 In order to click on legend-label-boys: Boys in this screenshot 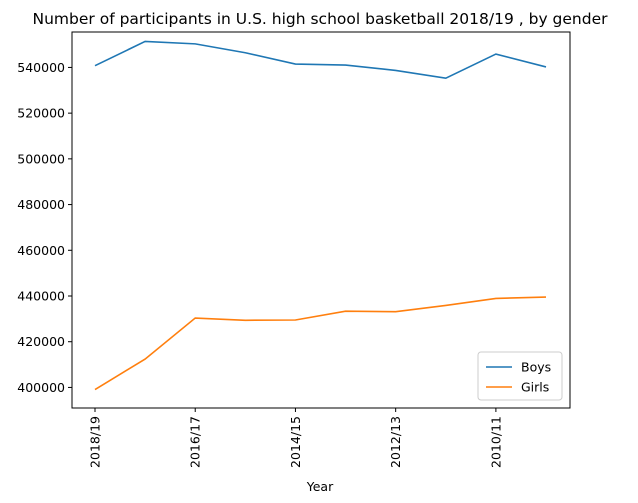, I will do `click(536, 367)`.